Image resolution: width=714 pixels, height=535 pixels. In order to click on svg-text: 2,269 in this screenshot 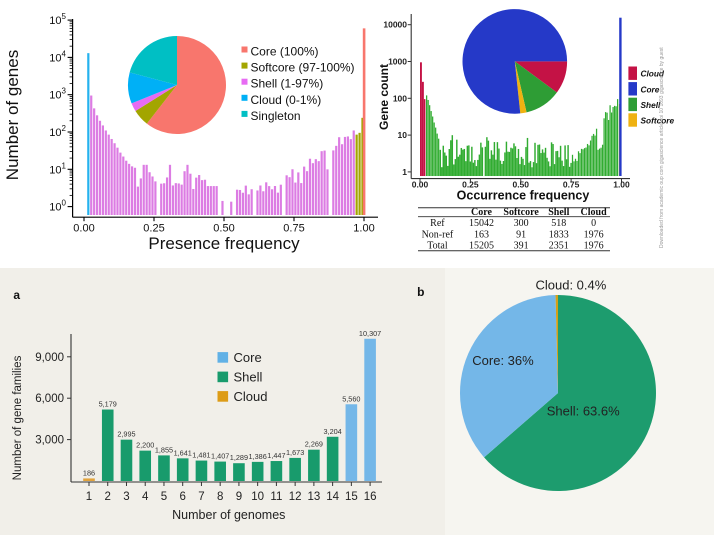, I will do `click(314, 444)`.